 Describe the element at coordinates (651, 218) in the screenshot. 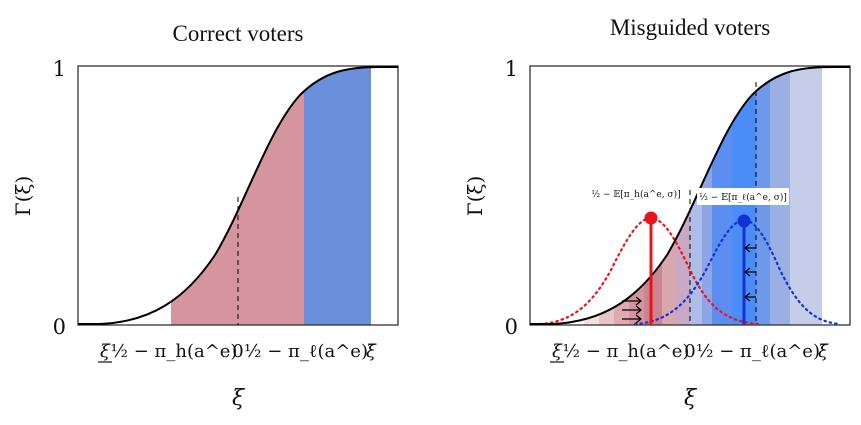

I see `red-marker` at that location.